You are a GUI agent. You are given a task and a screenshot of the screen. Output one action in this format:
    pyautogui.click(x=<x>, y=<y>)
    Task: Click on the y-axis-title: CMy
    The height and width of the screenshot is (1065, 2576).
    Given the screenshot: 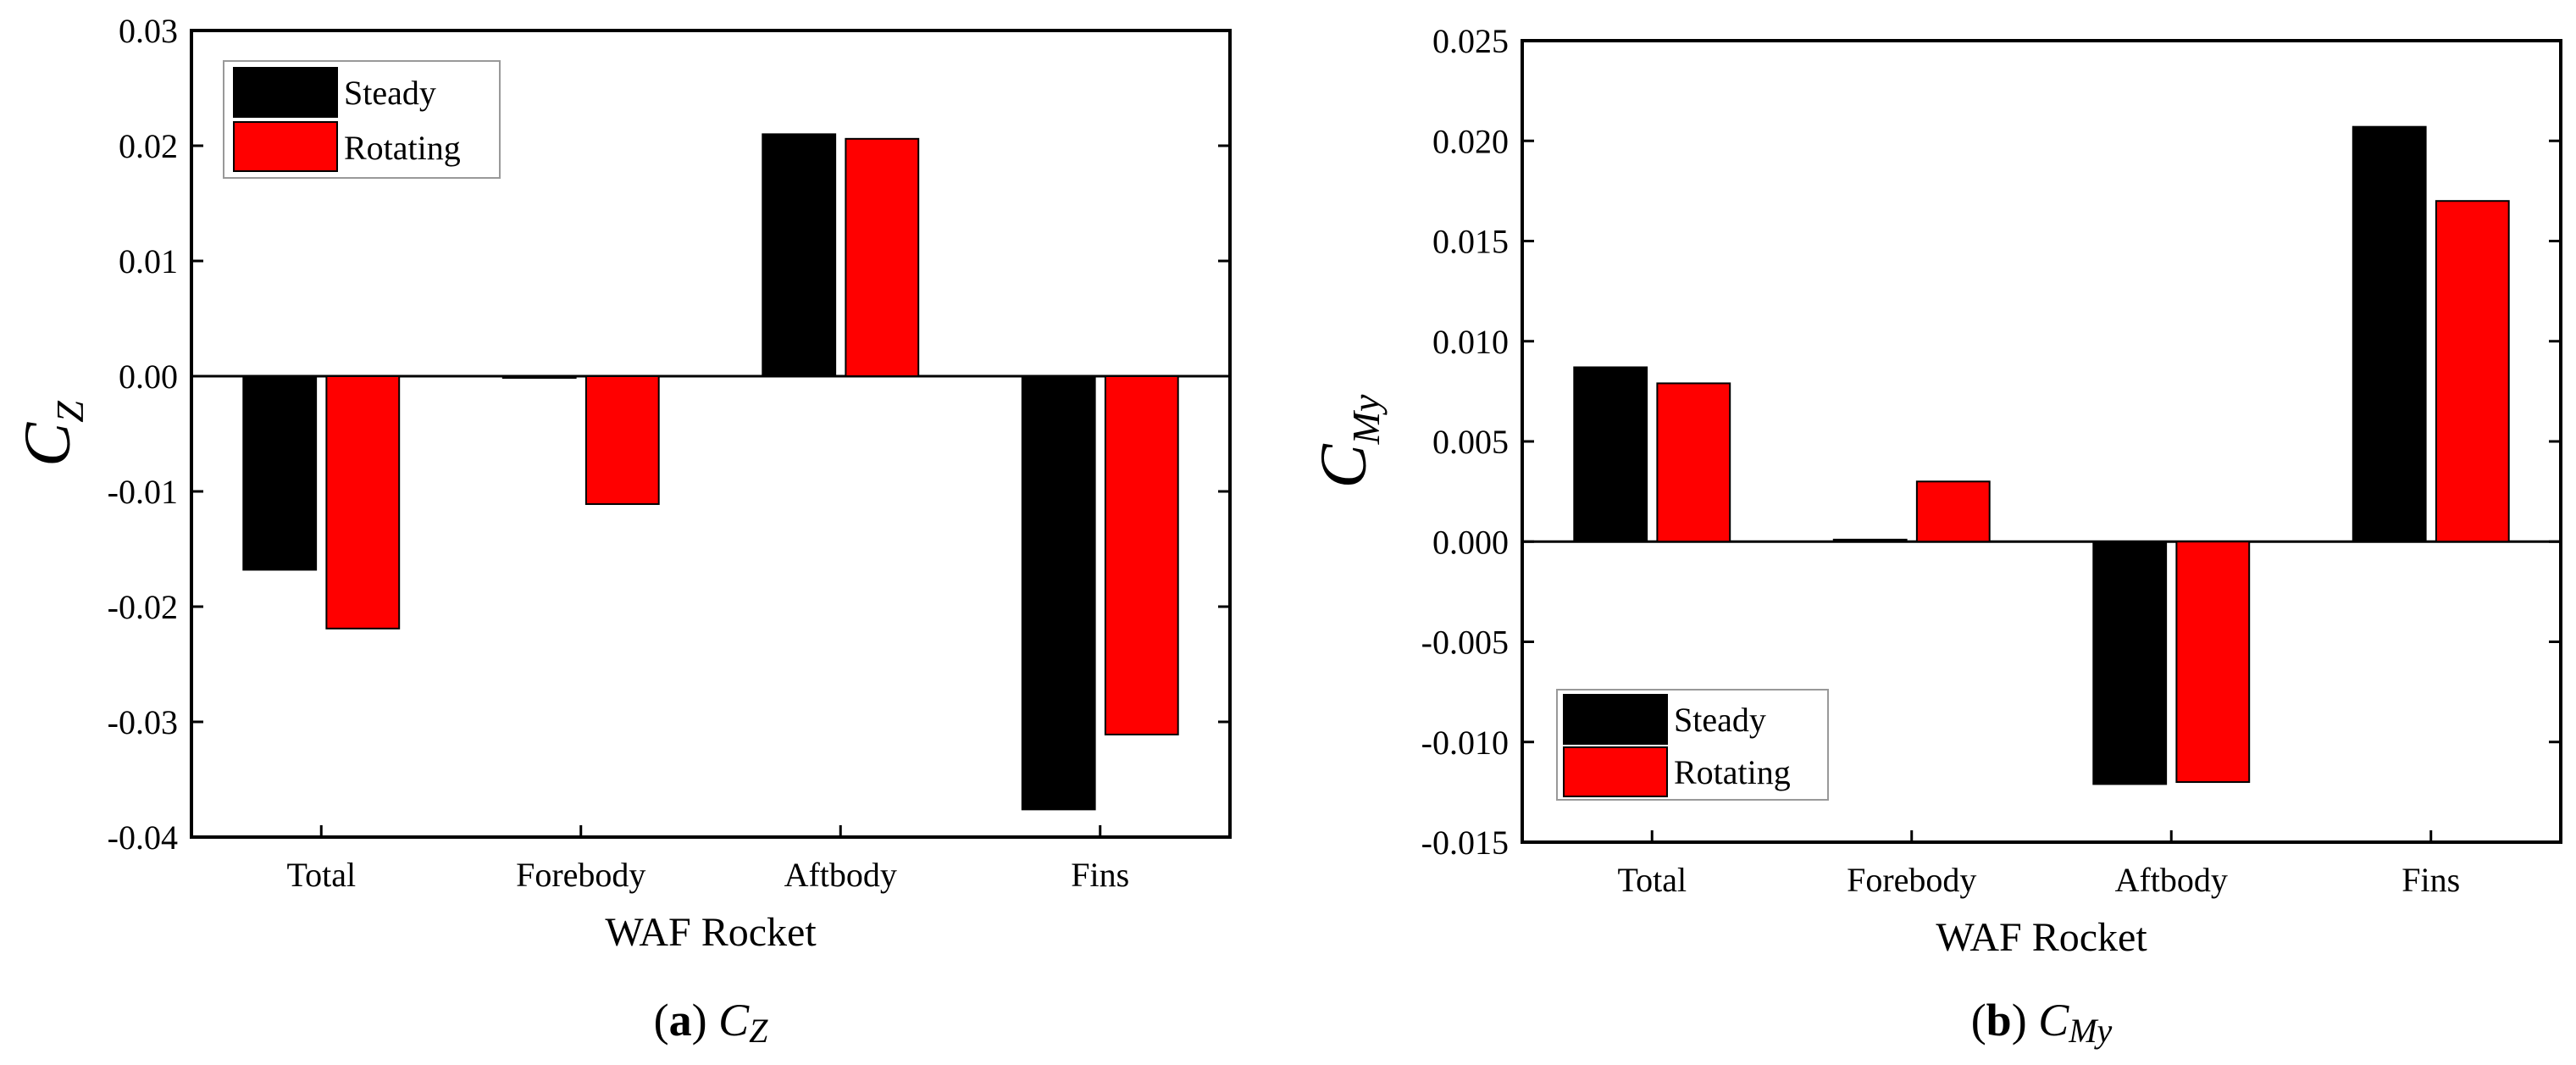 What is the action you would take?
    pyautogui.click(x=1347, y=441)
    